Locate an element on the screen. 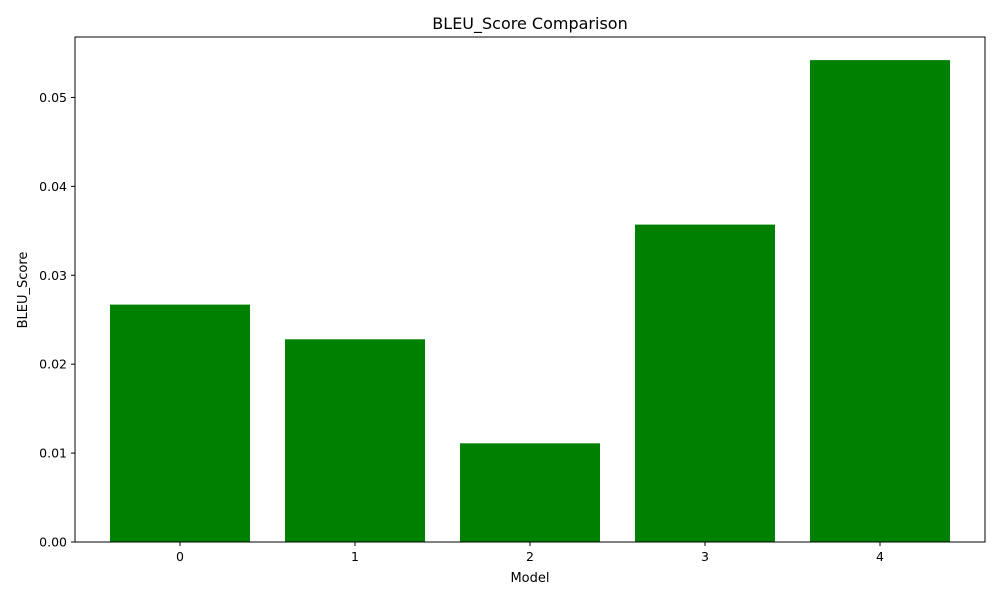  x-tick-label: 2 is located at coordinates (530, 556).